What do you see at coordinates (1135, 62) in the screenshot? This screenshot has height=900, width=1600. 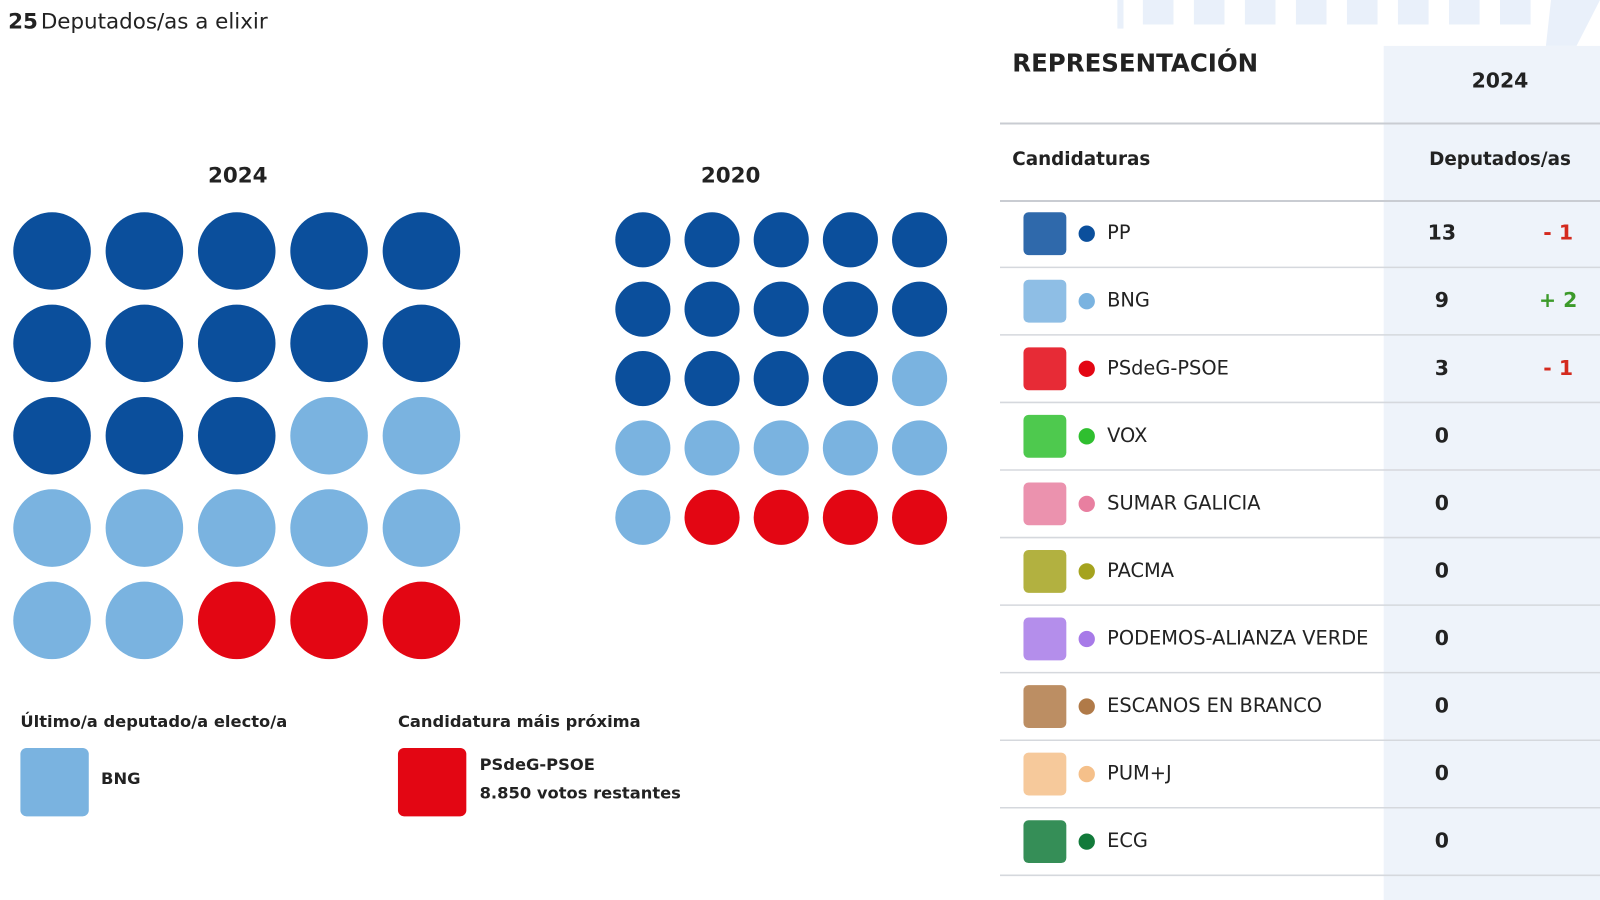 I see `table-title: REPRESENTACIÓN` at bounding box center [1135, 62].